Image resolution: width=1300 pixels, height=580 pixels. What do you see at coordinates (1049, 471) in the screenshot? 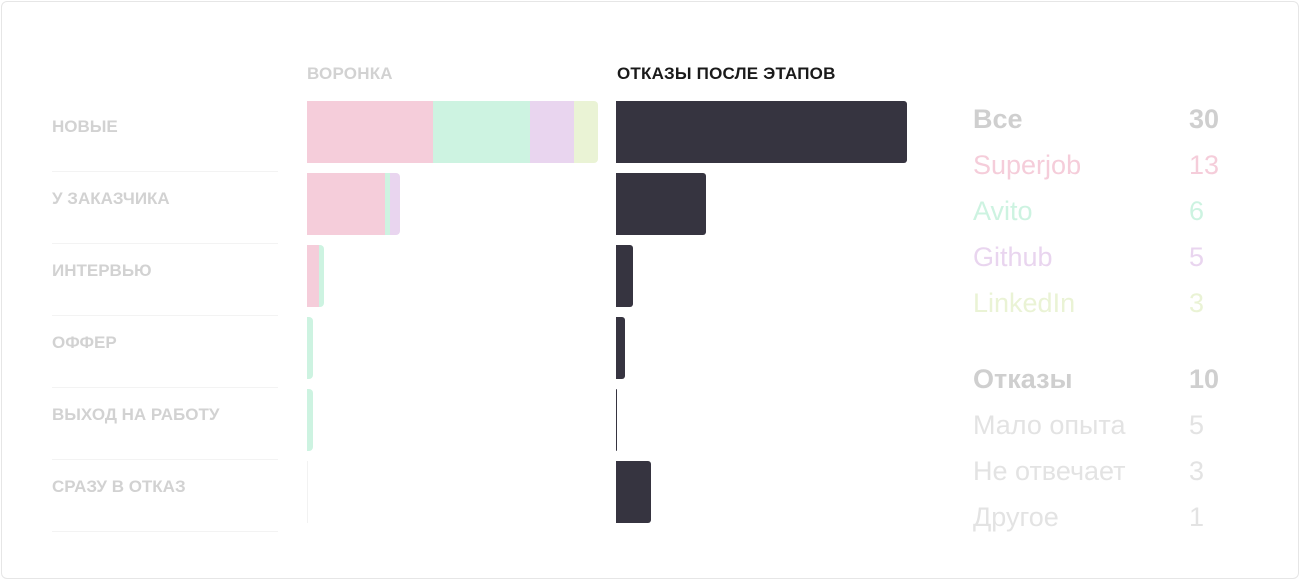
I see `legend-name: Не отвечает` at bounding box center [1049, 471].